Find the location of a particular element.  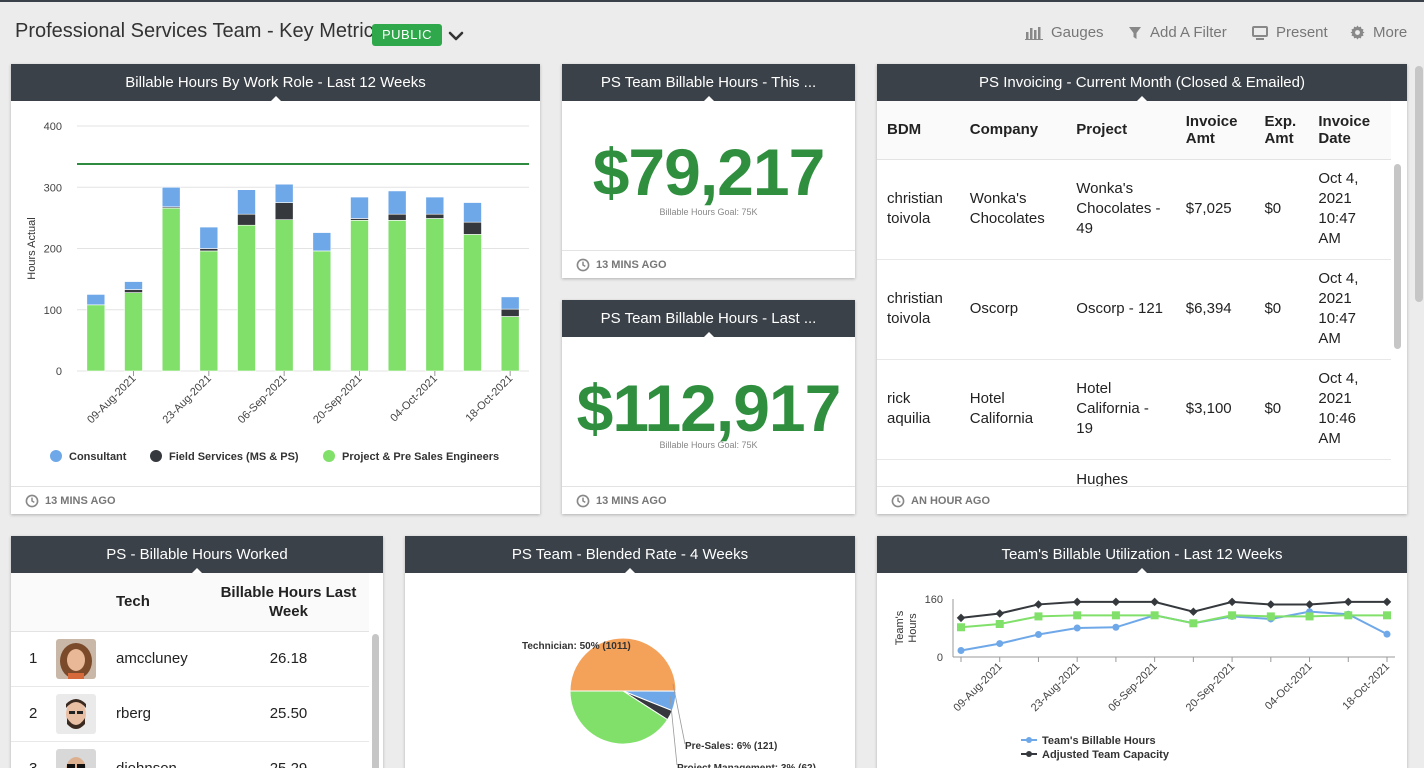

table-row: 2 rberg 25.50 is located at coordinates (190, 714).